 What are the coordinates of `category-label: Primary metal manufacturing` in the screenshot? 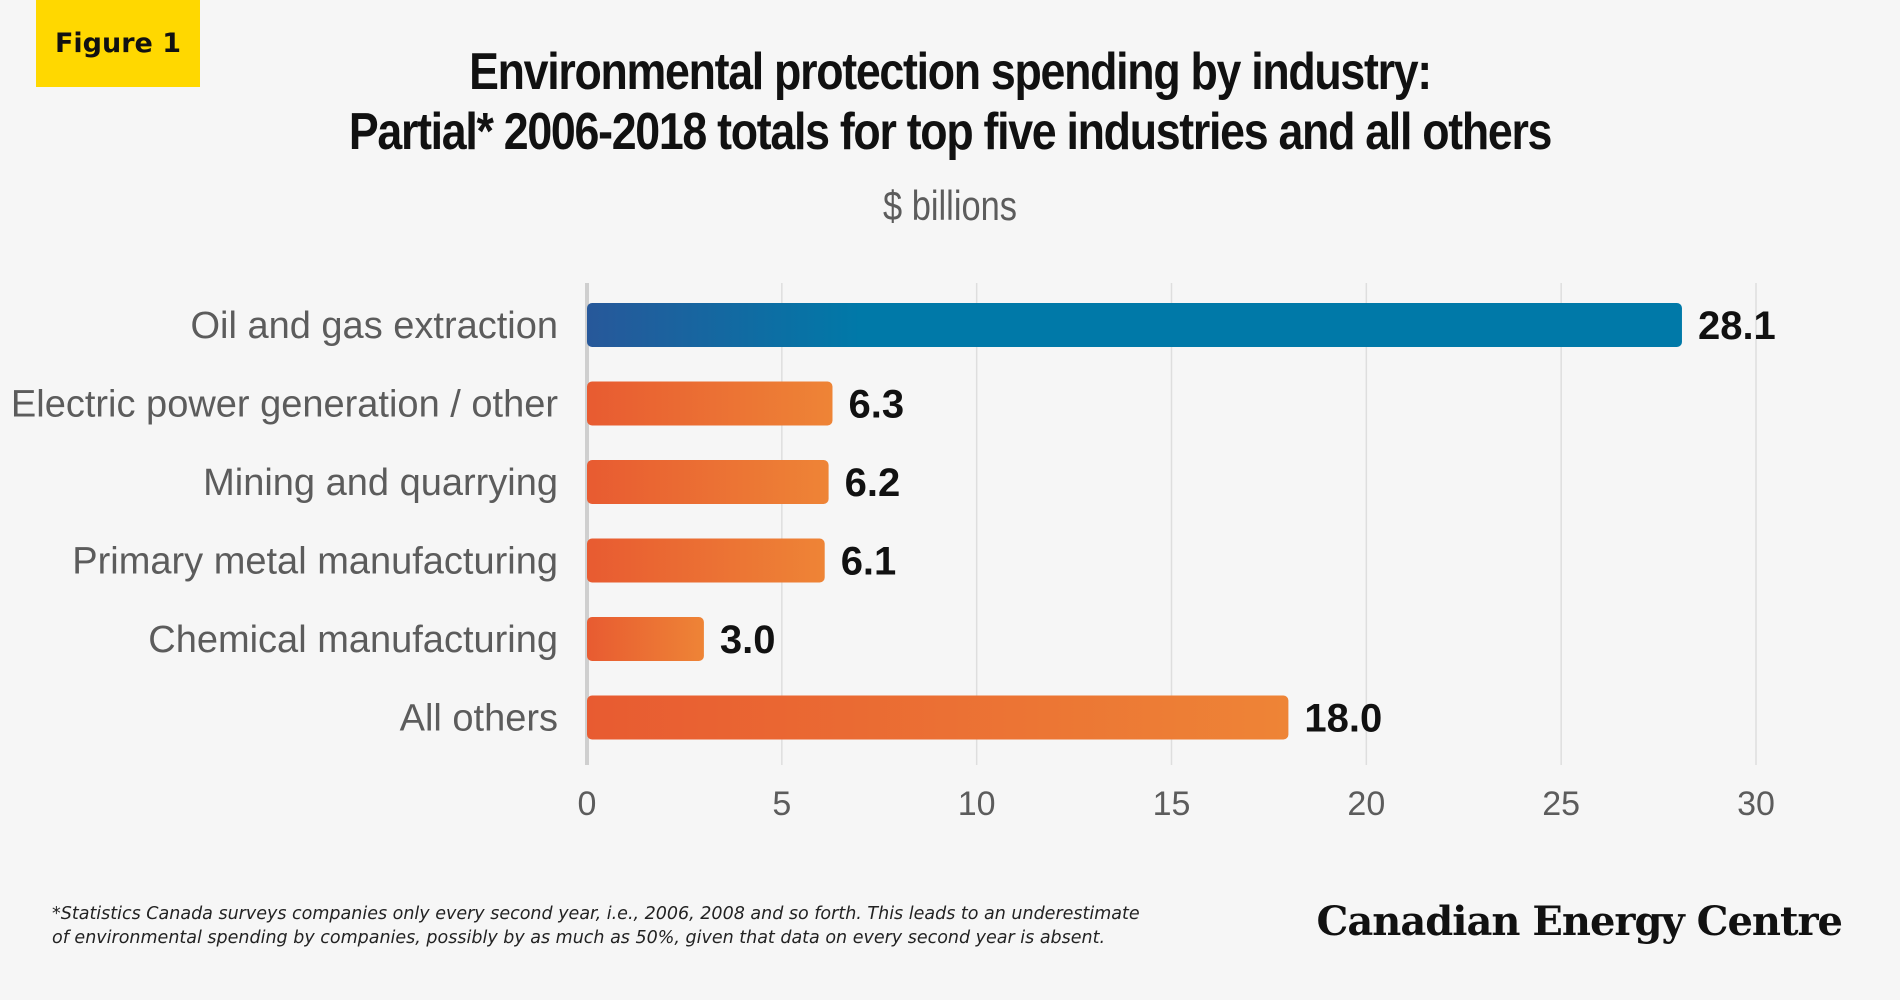 It's located at (315, 562).